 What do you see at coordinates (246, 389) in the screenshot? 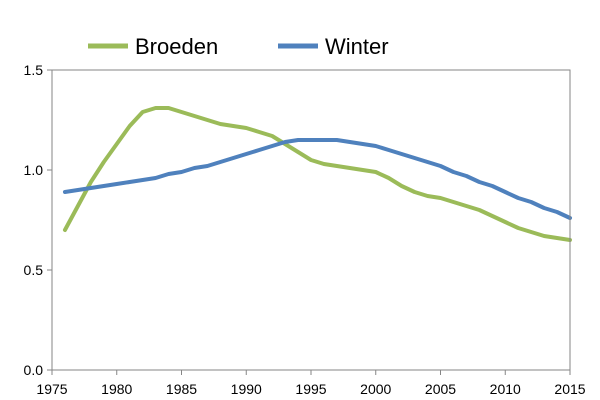
I see `x-tick-label: 1990` at bounding box center [246, 389].